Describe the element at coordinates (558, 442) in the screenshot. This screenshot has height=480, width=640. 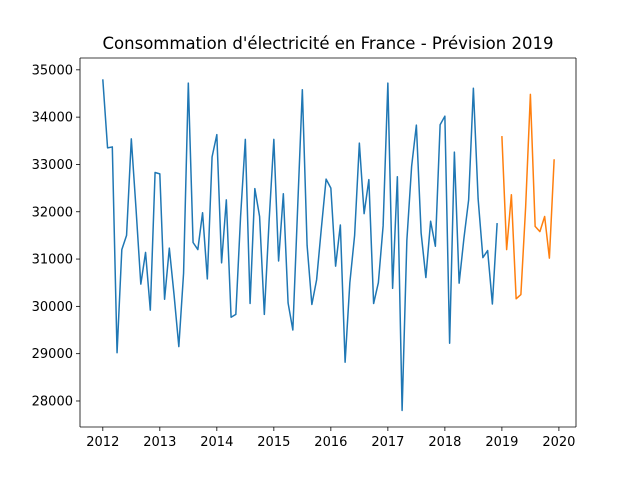
I see `x-tick-label: 2020` at that location.